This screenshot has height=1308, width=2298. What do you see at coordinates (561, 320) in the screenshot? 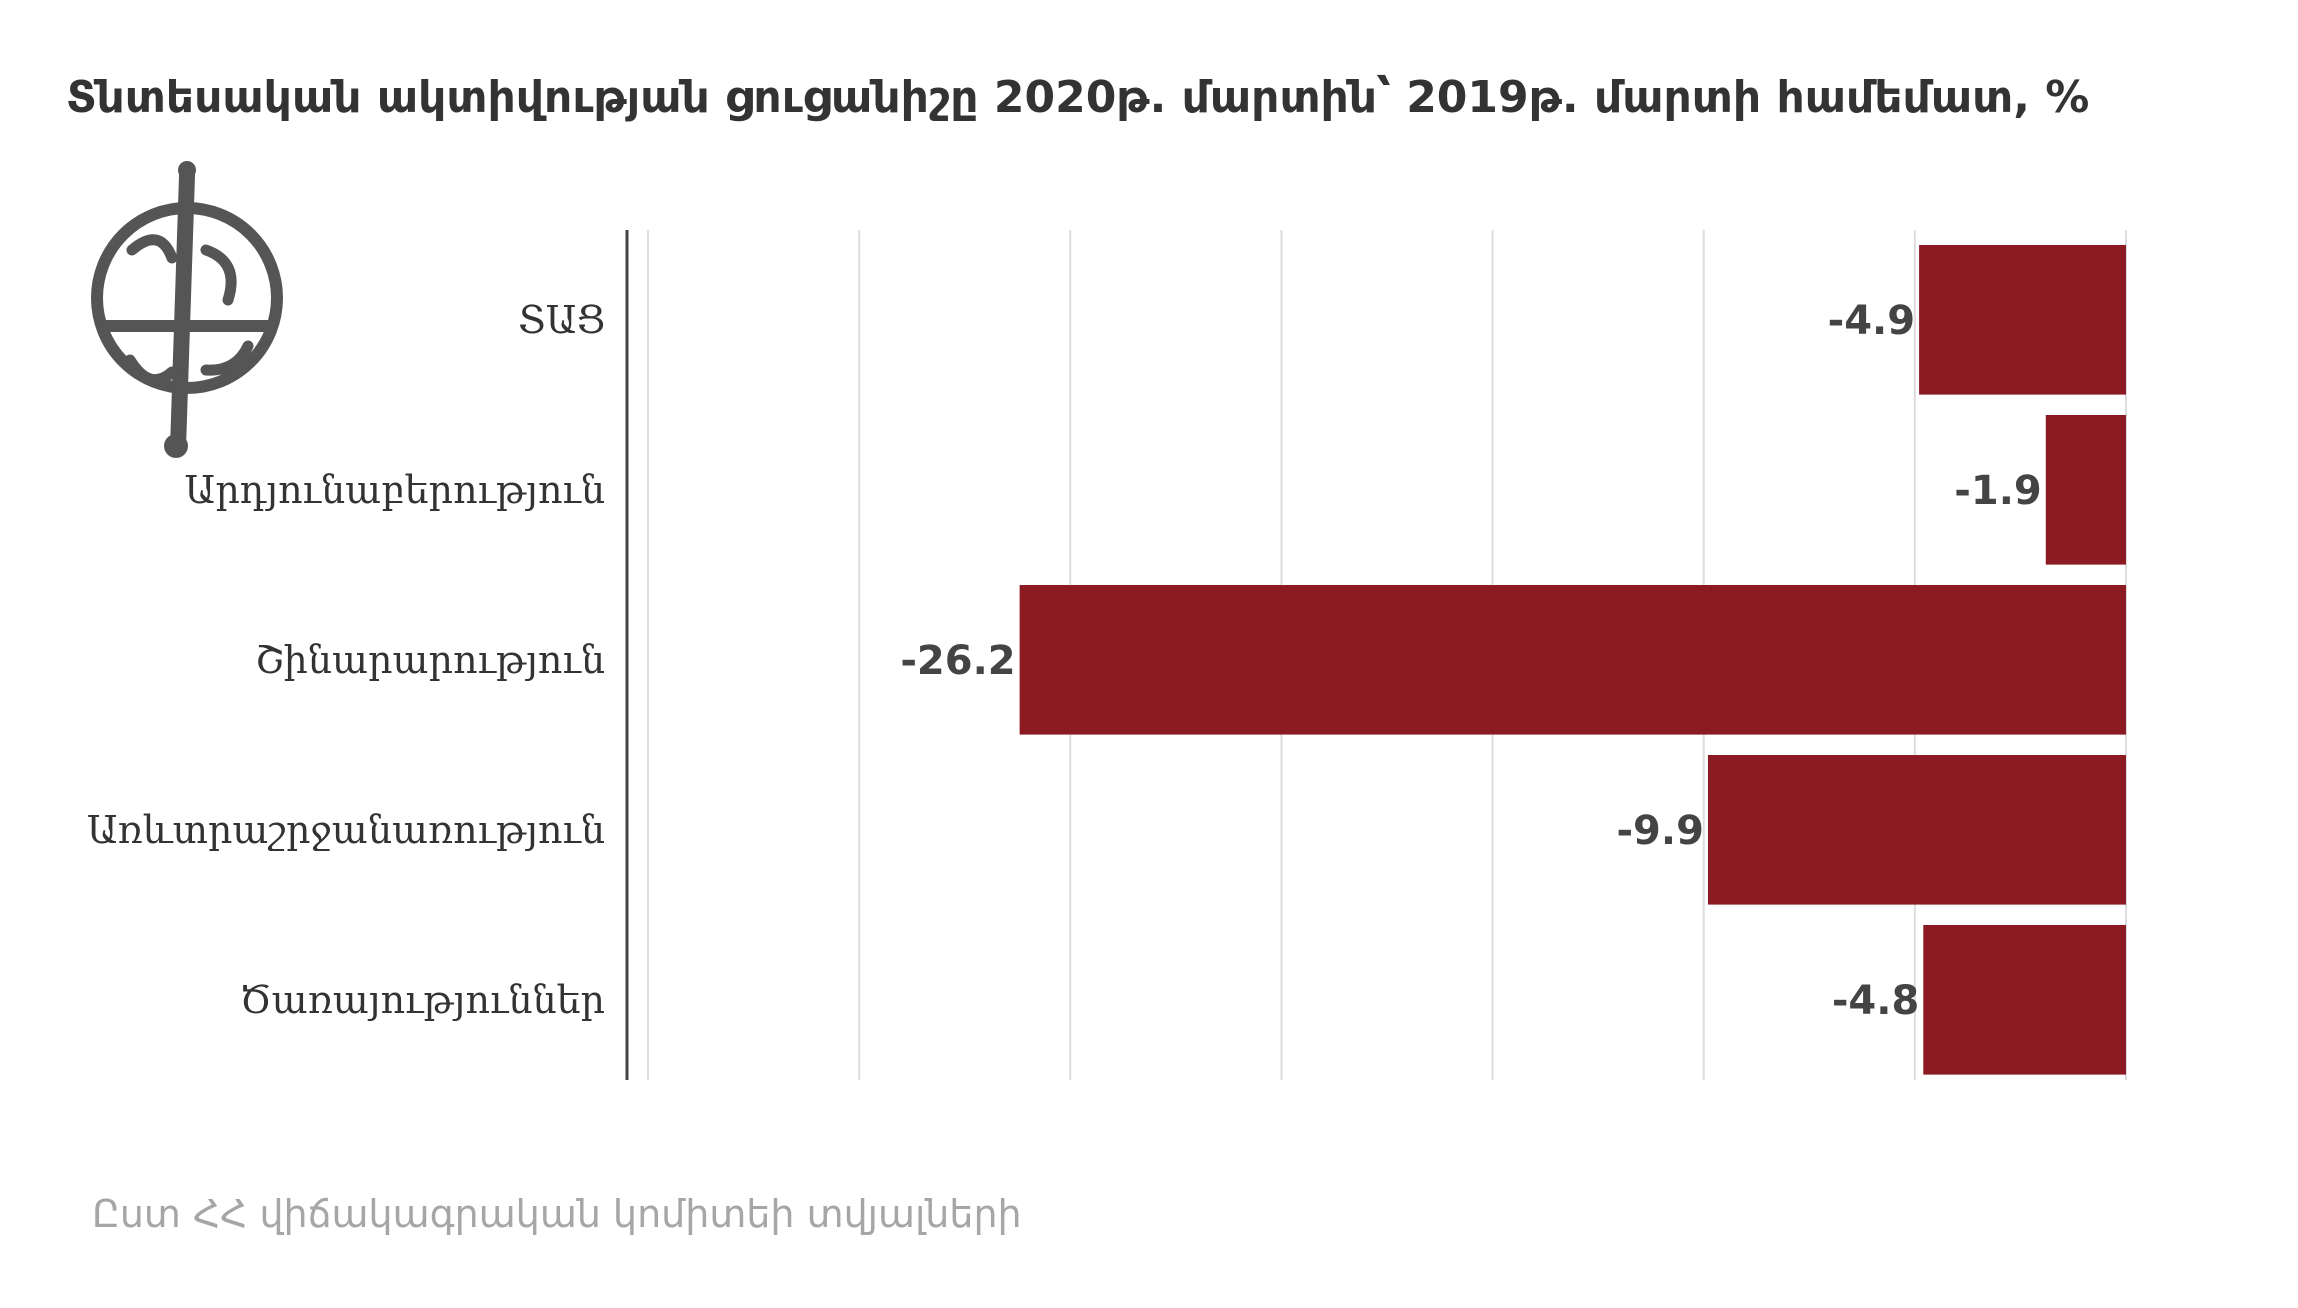
I see `category-label: ՏԱՑ` at bounding box center [561, 320].